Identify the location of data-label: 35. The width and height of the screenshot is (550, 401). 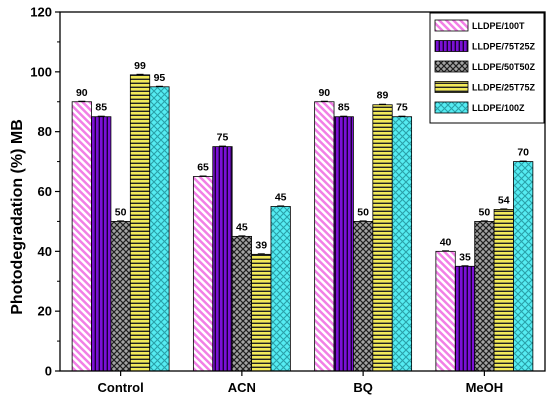
(465, 257).